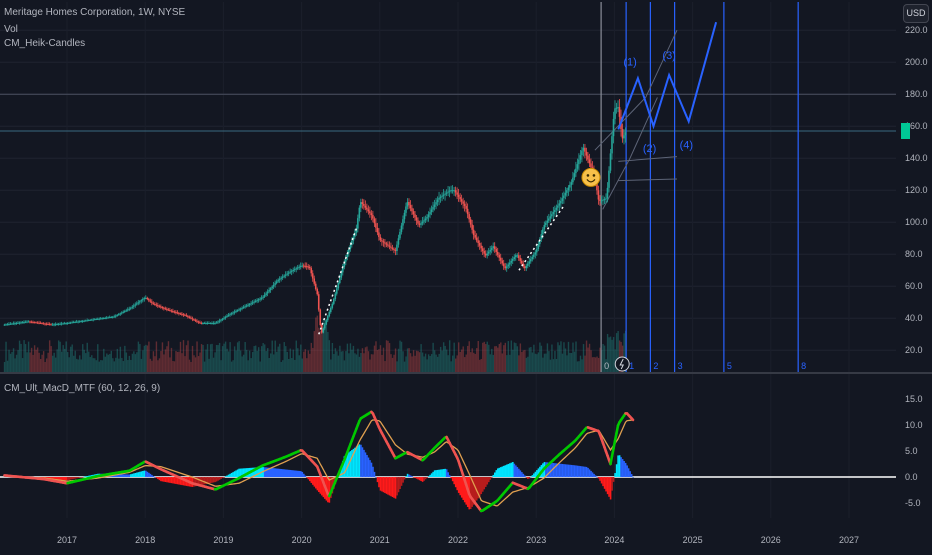  Describe the element at coordinates (11, 29) in the screenshot. I see `volume-indicator-label: Vol` at that location.